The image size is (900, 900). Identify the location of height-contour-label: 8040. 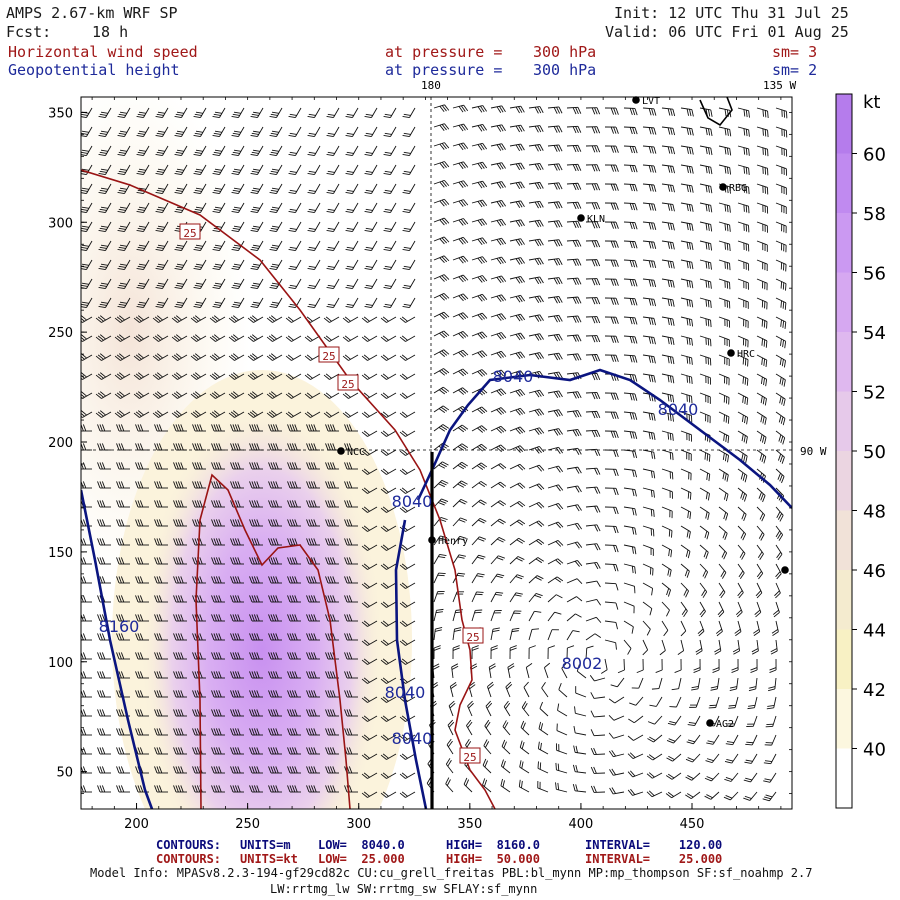
(405, 692).